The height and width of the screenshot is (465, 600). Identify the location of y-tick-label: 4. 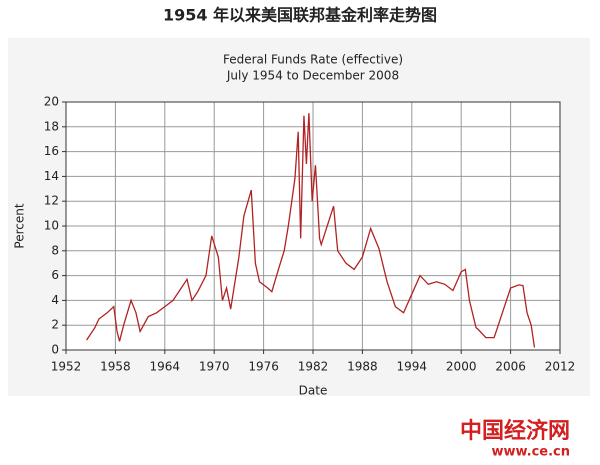
(55, 300).